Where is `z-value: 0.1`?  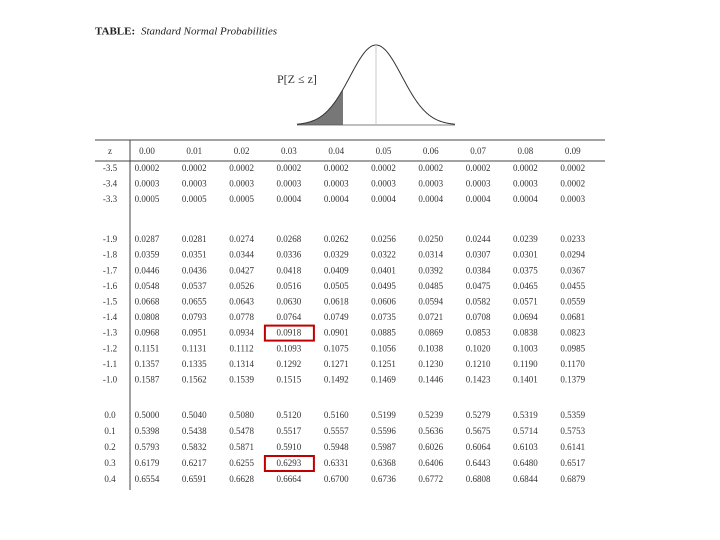 z-value: 0.1 is located at coordinates (109, 431).